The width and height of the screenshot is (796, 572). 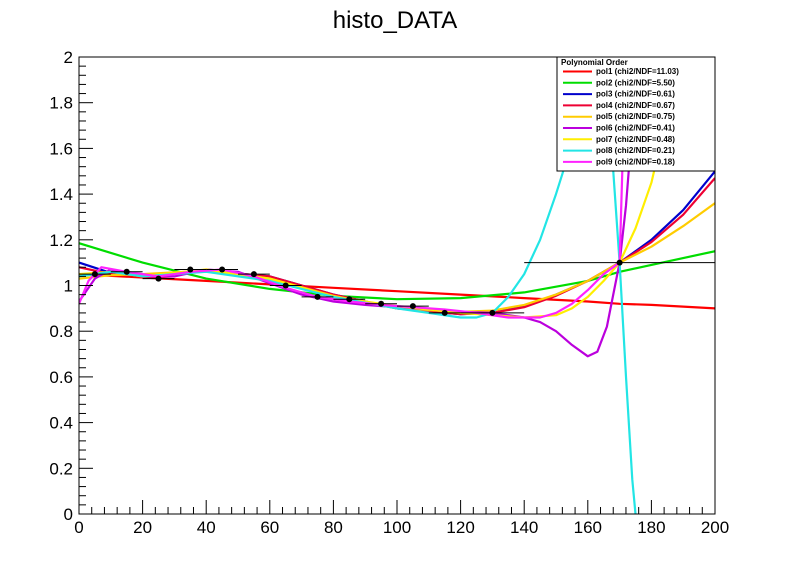 I want to click on legend-entry: pol4 (chi2/NDF=0.67), so click(x=619, y=105).